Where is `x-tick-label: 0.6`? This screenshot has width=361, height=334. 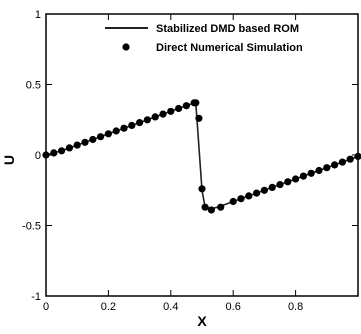 x-tick-label: 0.6 is located at coordinates (233, 307).